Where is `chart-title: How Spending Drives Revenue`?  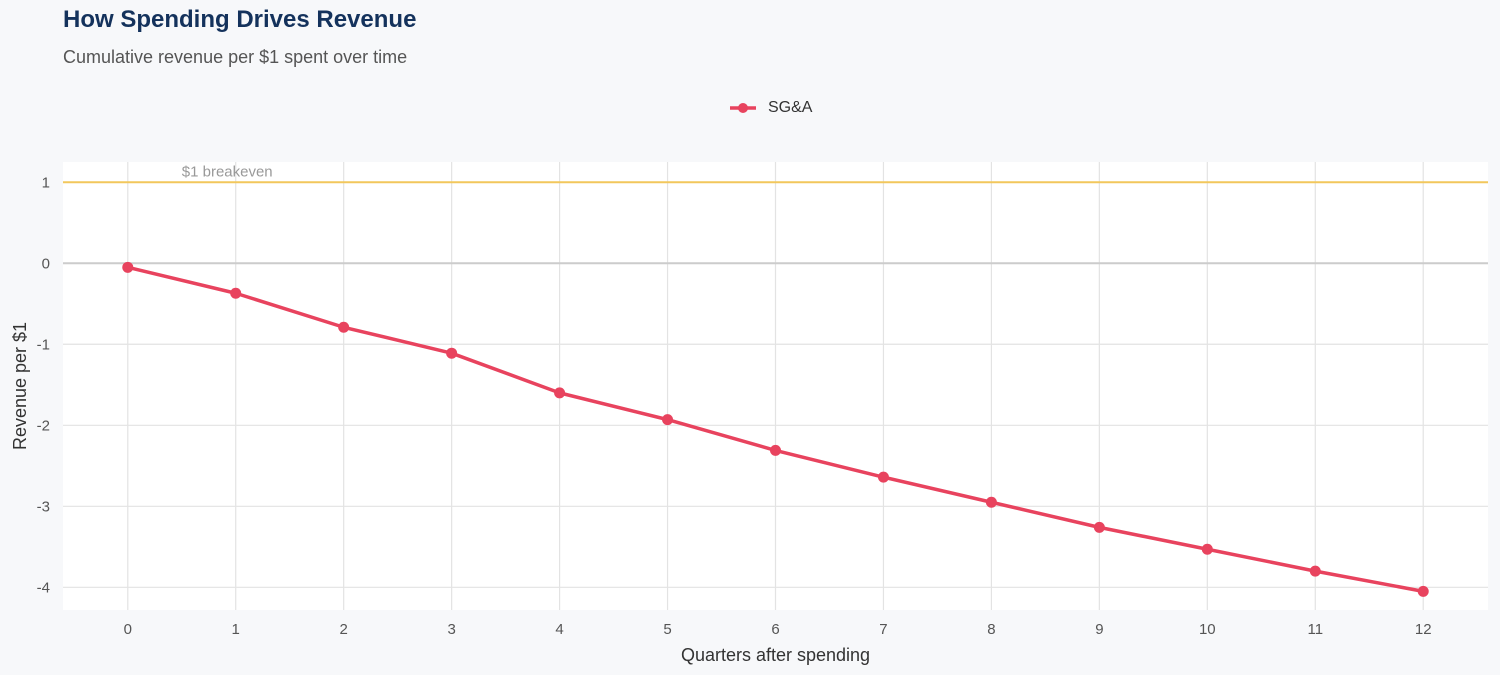 chart-title: How Spending Drives Revenue is located at coordinates (240, 19).